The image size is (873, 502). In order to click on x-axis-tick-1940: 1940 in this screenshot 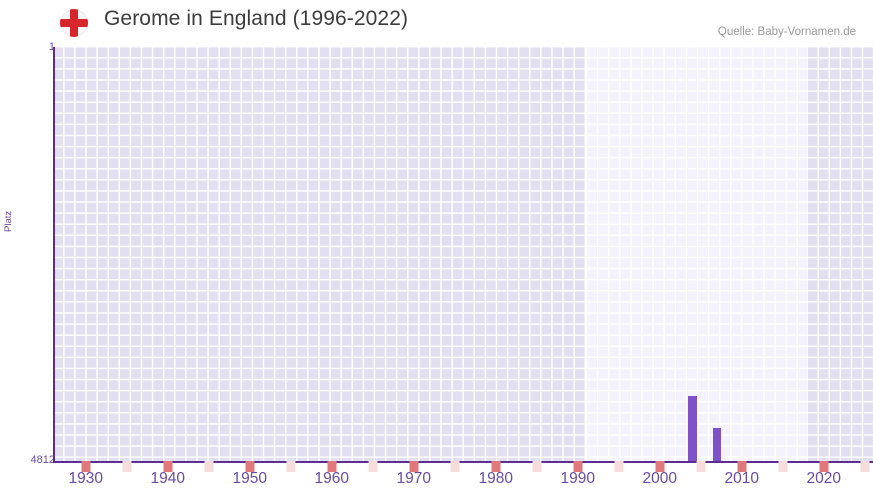, I will do `click(168, 478)`.